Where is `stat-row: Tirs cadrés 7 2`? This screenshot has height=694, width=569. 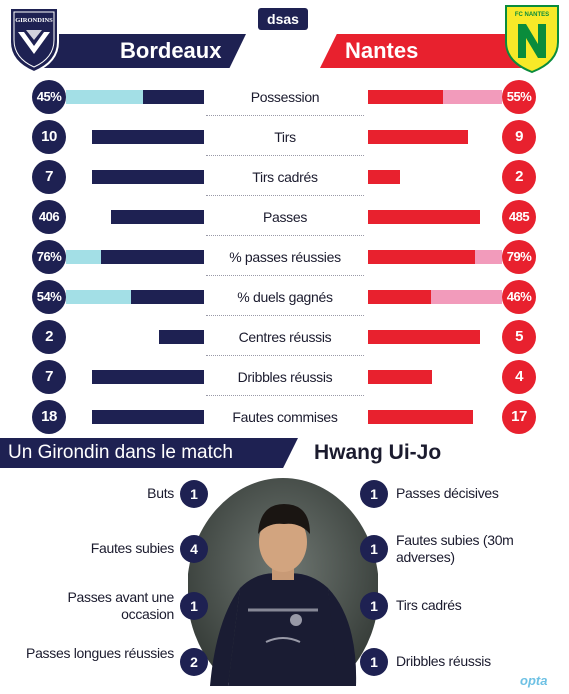
stat-row: Tirs cadrés 7 2 is located at coordinates (284, 175).